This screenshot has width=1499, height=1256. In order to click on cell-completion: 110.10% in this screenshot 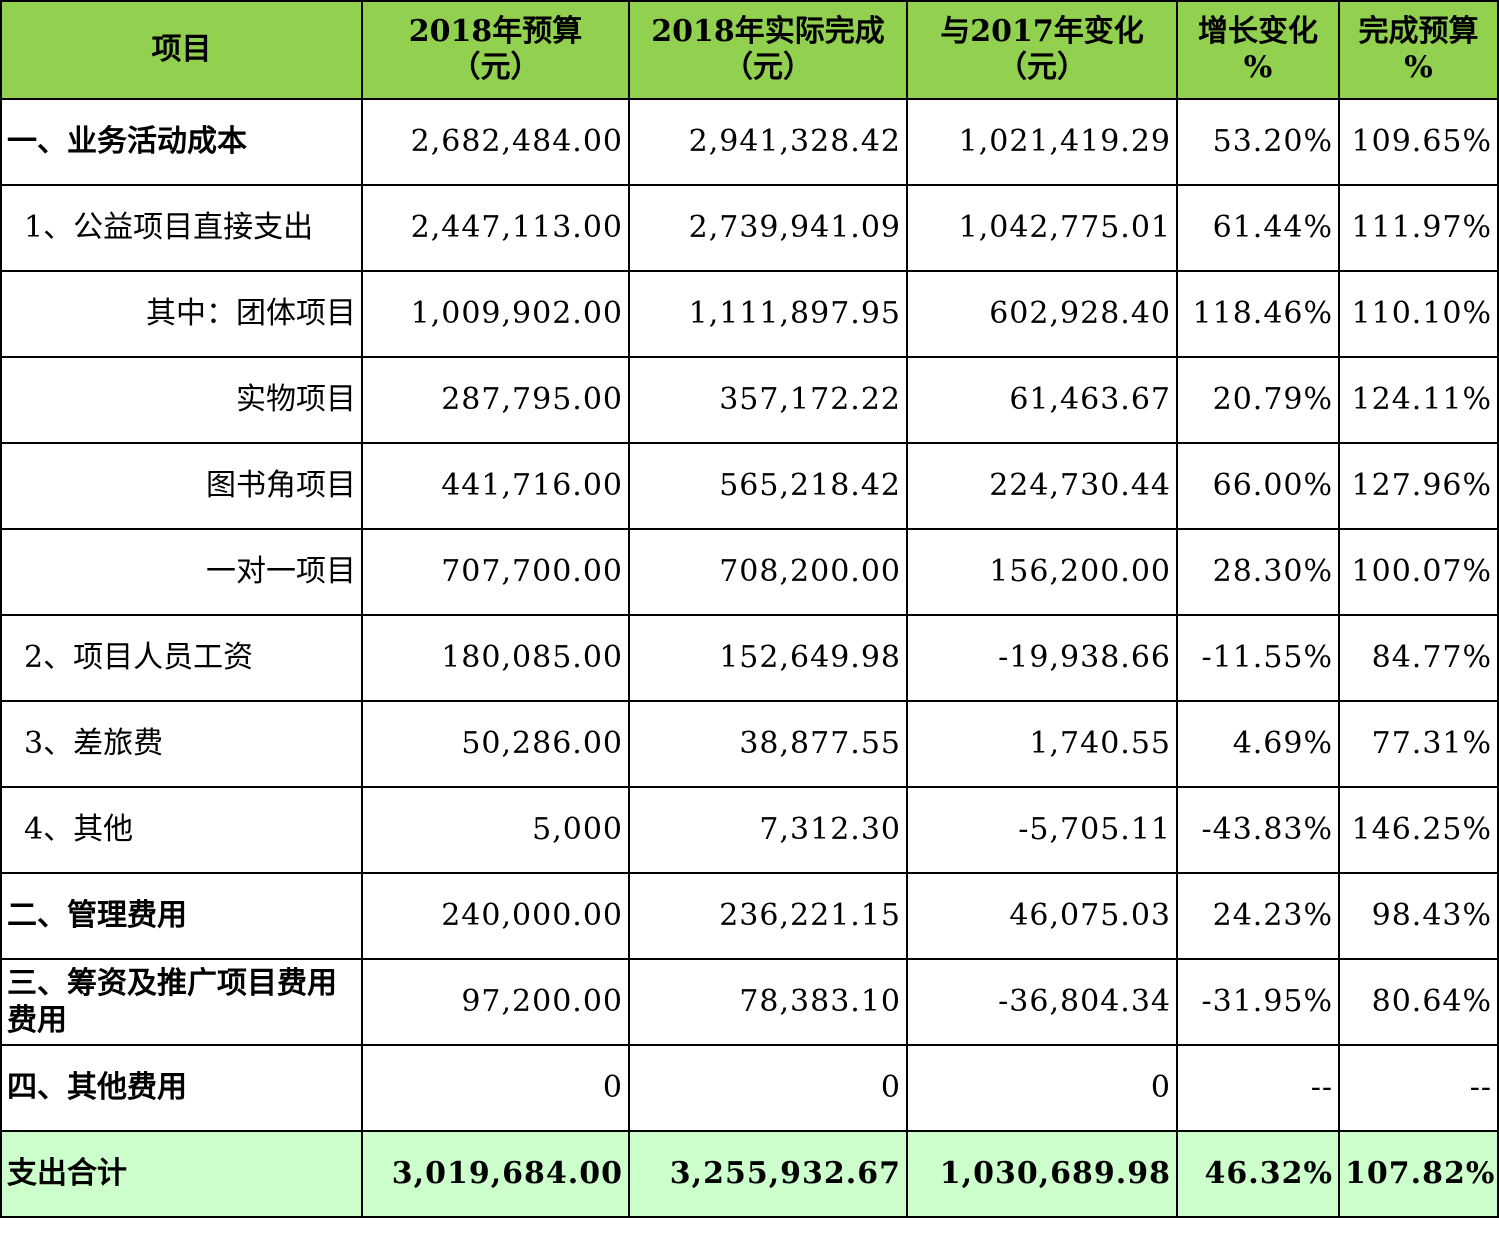, I will do `click(1418, 314)`.